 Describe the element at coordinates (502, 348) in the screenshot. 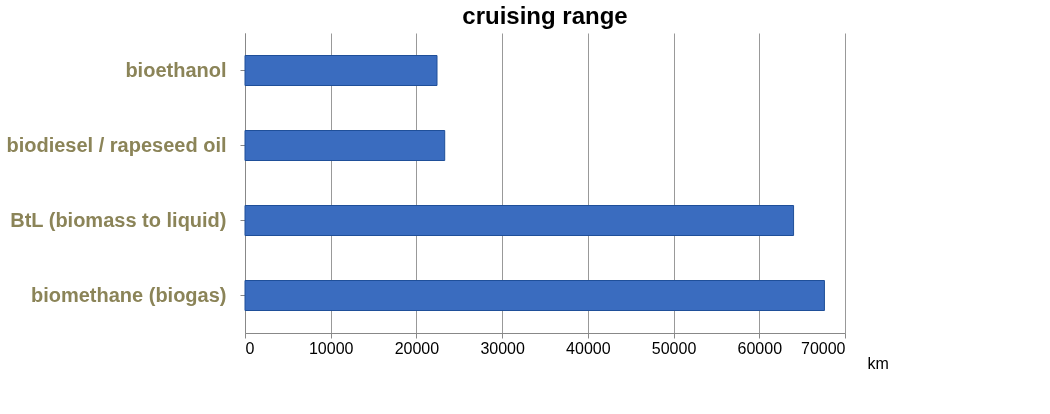

I see `x-tick-label: 30000` at that location.